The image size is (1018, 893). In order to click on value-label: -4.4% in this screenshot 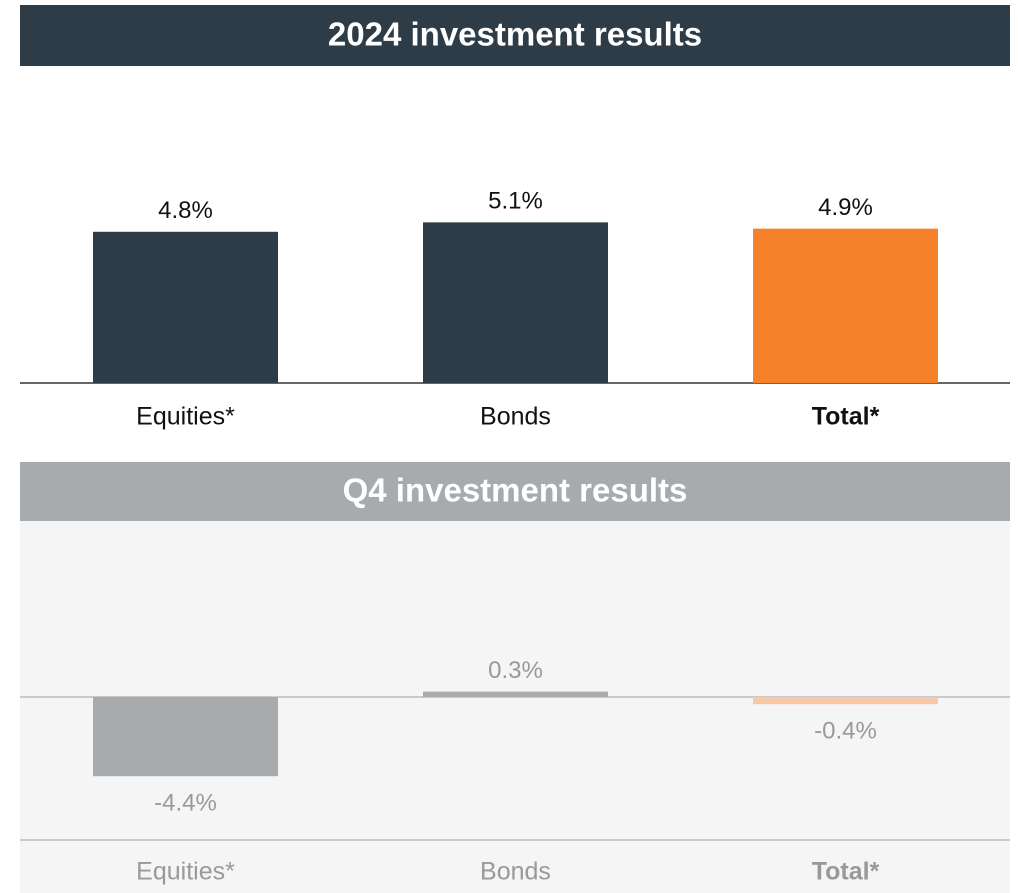, I will do `click(185, 803)`.